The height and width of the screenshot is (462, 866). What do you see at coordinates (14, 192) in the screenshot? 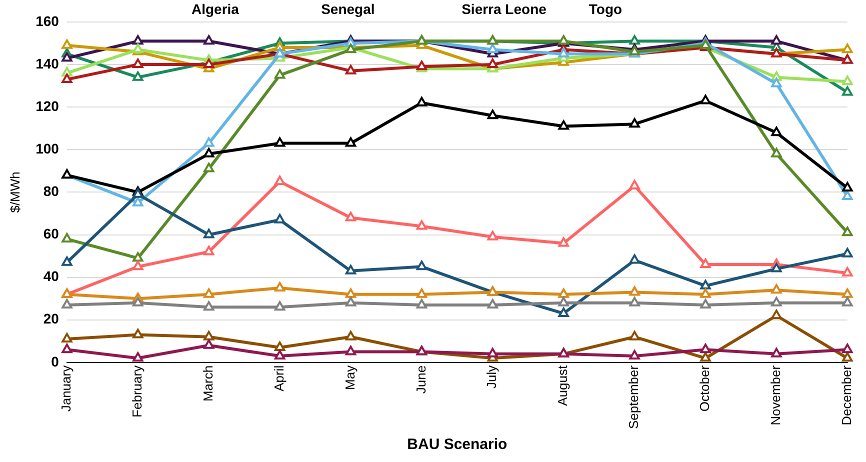
I see `y-axis-title: $/MWh` at bounding box center [14, 192].